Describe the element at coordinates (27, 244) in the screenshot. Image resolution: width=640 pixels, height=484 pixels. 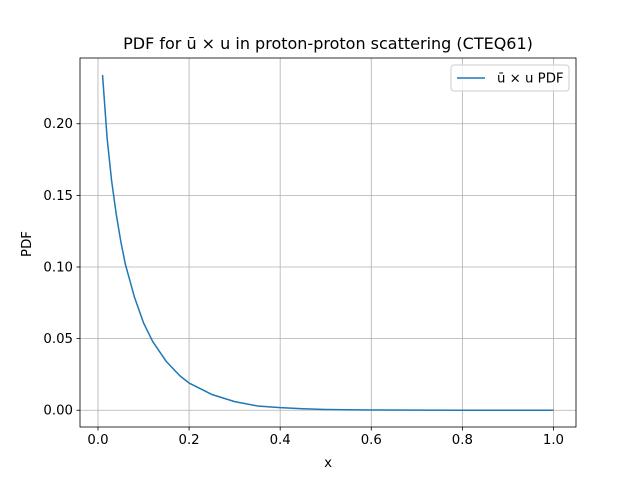
I see `y-axis-label: PDF` at that location.